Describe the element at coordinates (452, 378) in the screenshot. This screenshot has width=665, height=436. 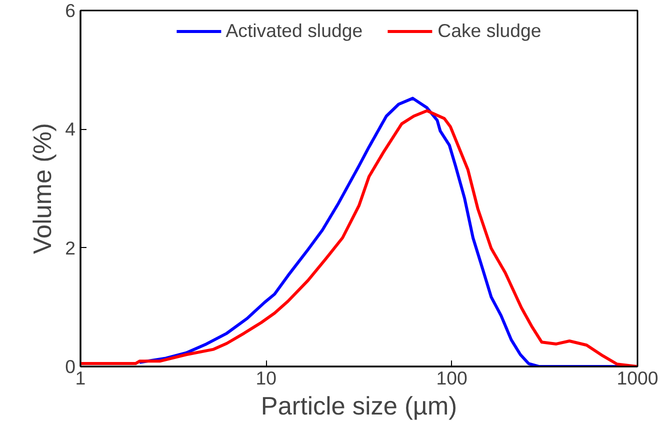
I see `x-tick-label: 100` at that location.